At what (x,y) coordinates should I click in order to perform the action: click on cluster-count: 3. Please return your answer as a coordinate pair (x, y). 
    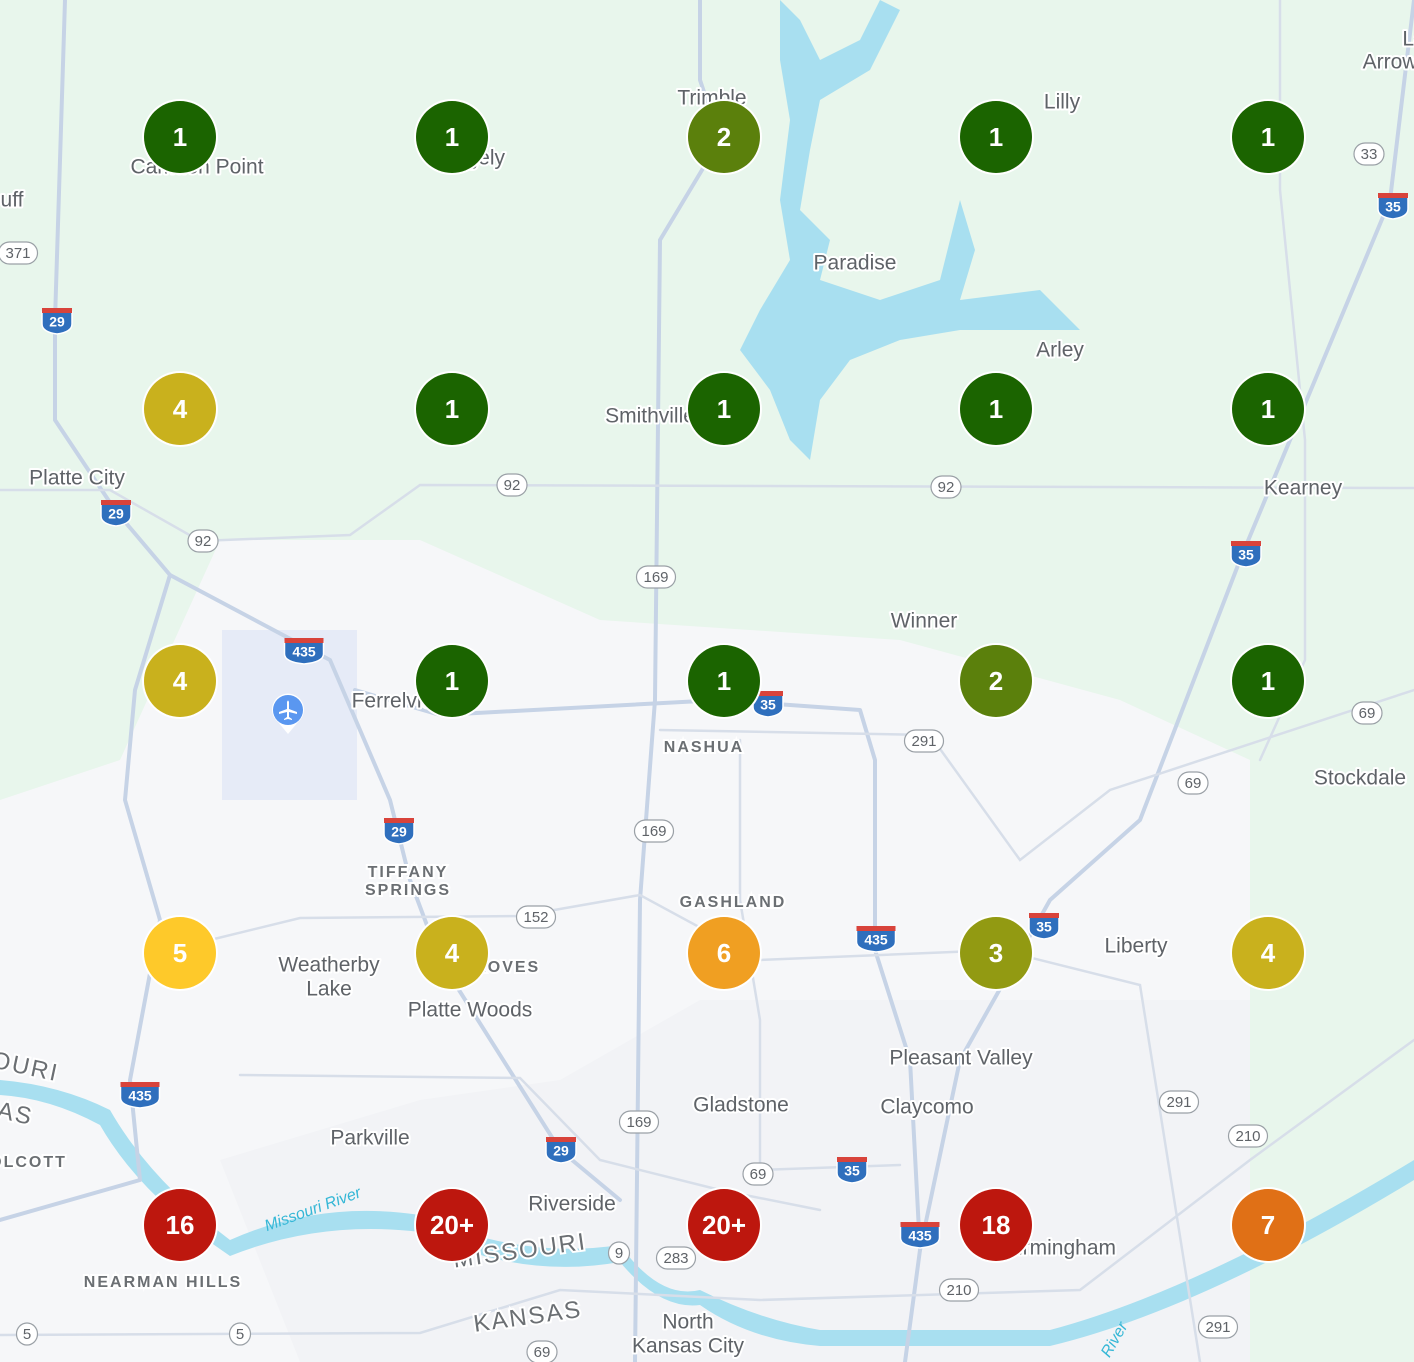
    Looking at the image, I should click on (996, 953).